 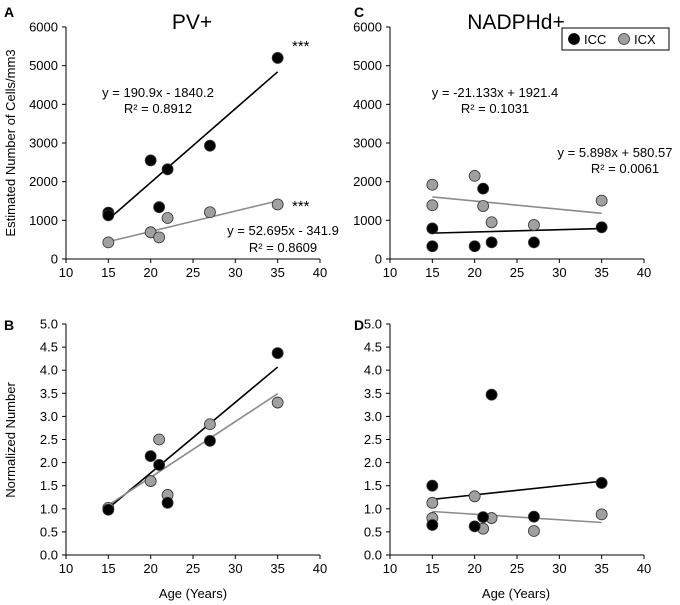 What do you see at coordinates (367, 104) in the screenshot?
I see `y-tick-label-c: 4000` at bounding box center [367, 104].